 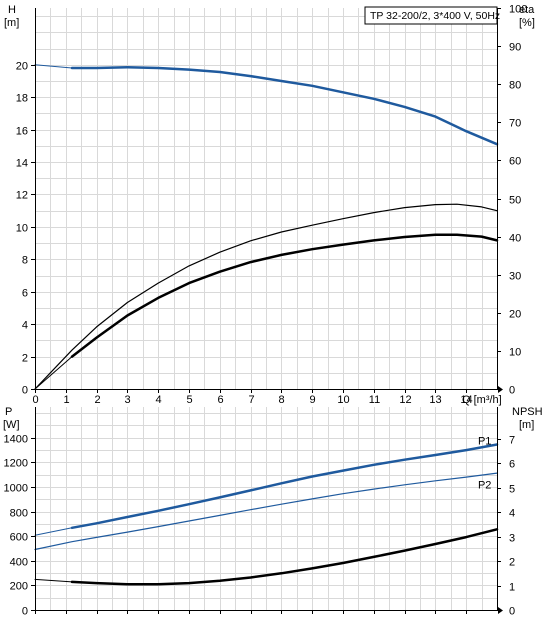 What do you see at coordinates (512, 588) in the screenshot?
I see `y-right-tick-label: 1` at bounding box center [512, 588].